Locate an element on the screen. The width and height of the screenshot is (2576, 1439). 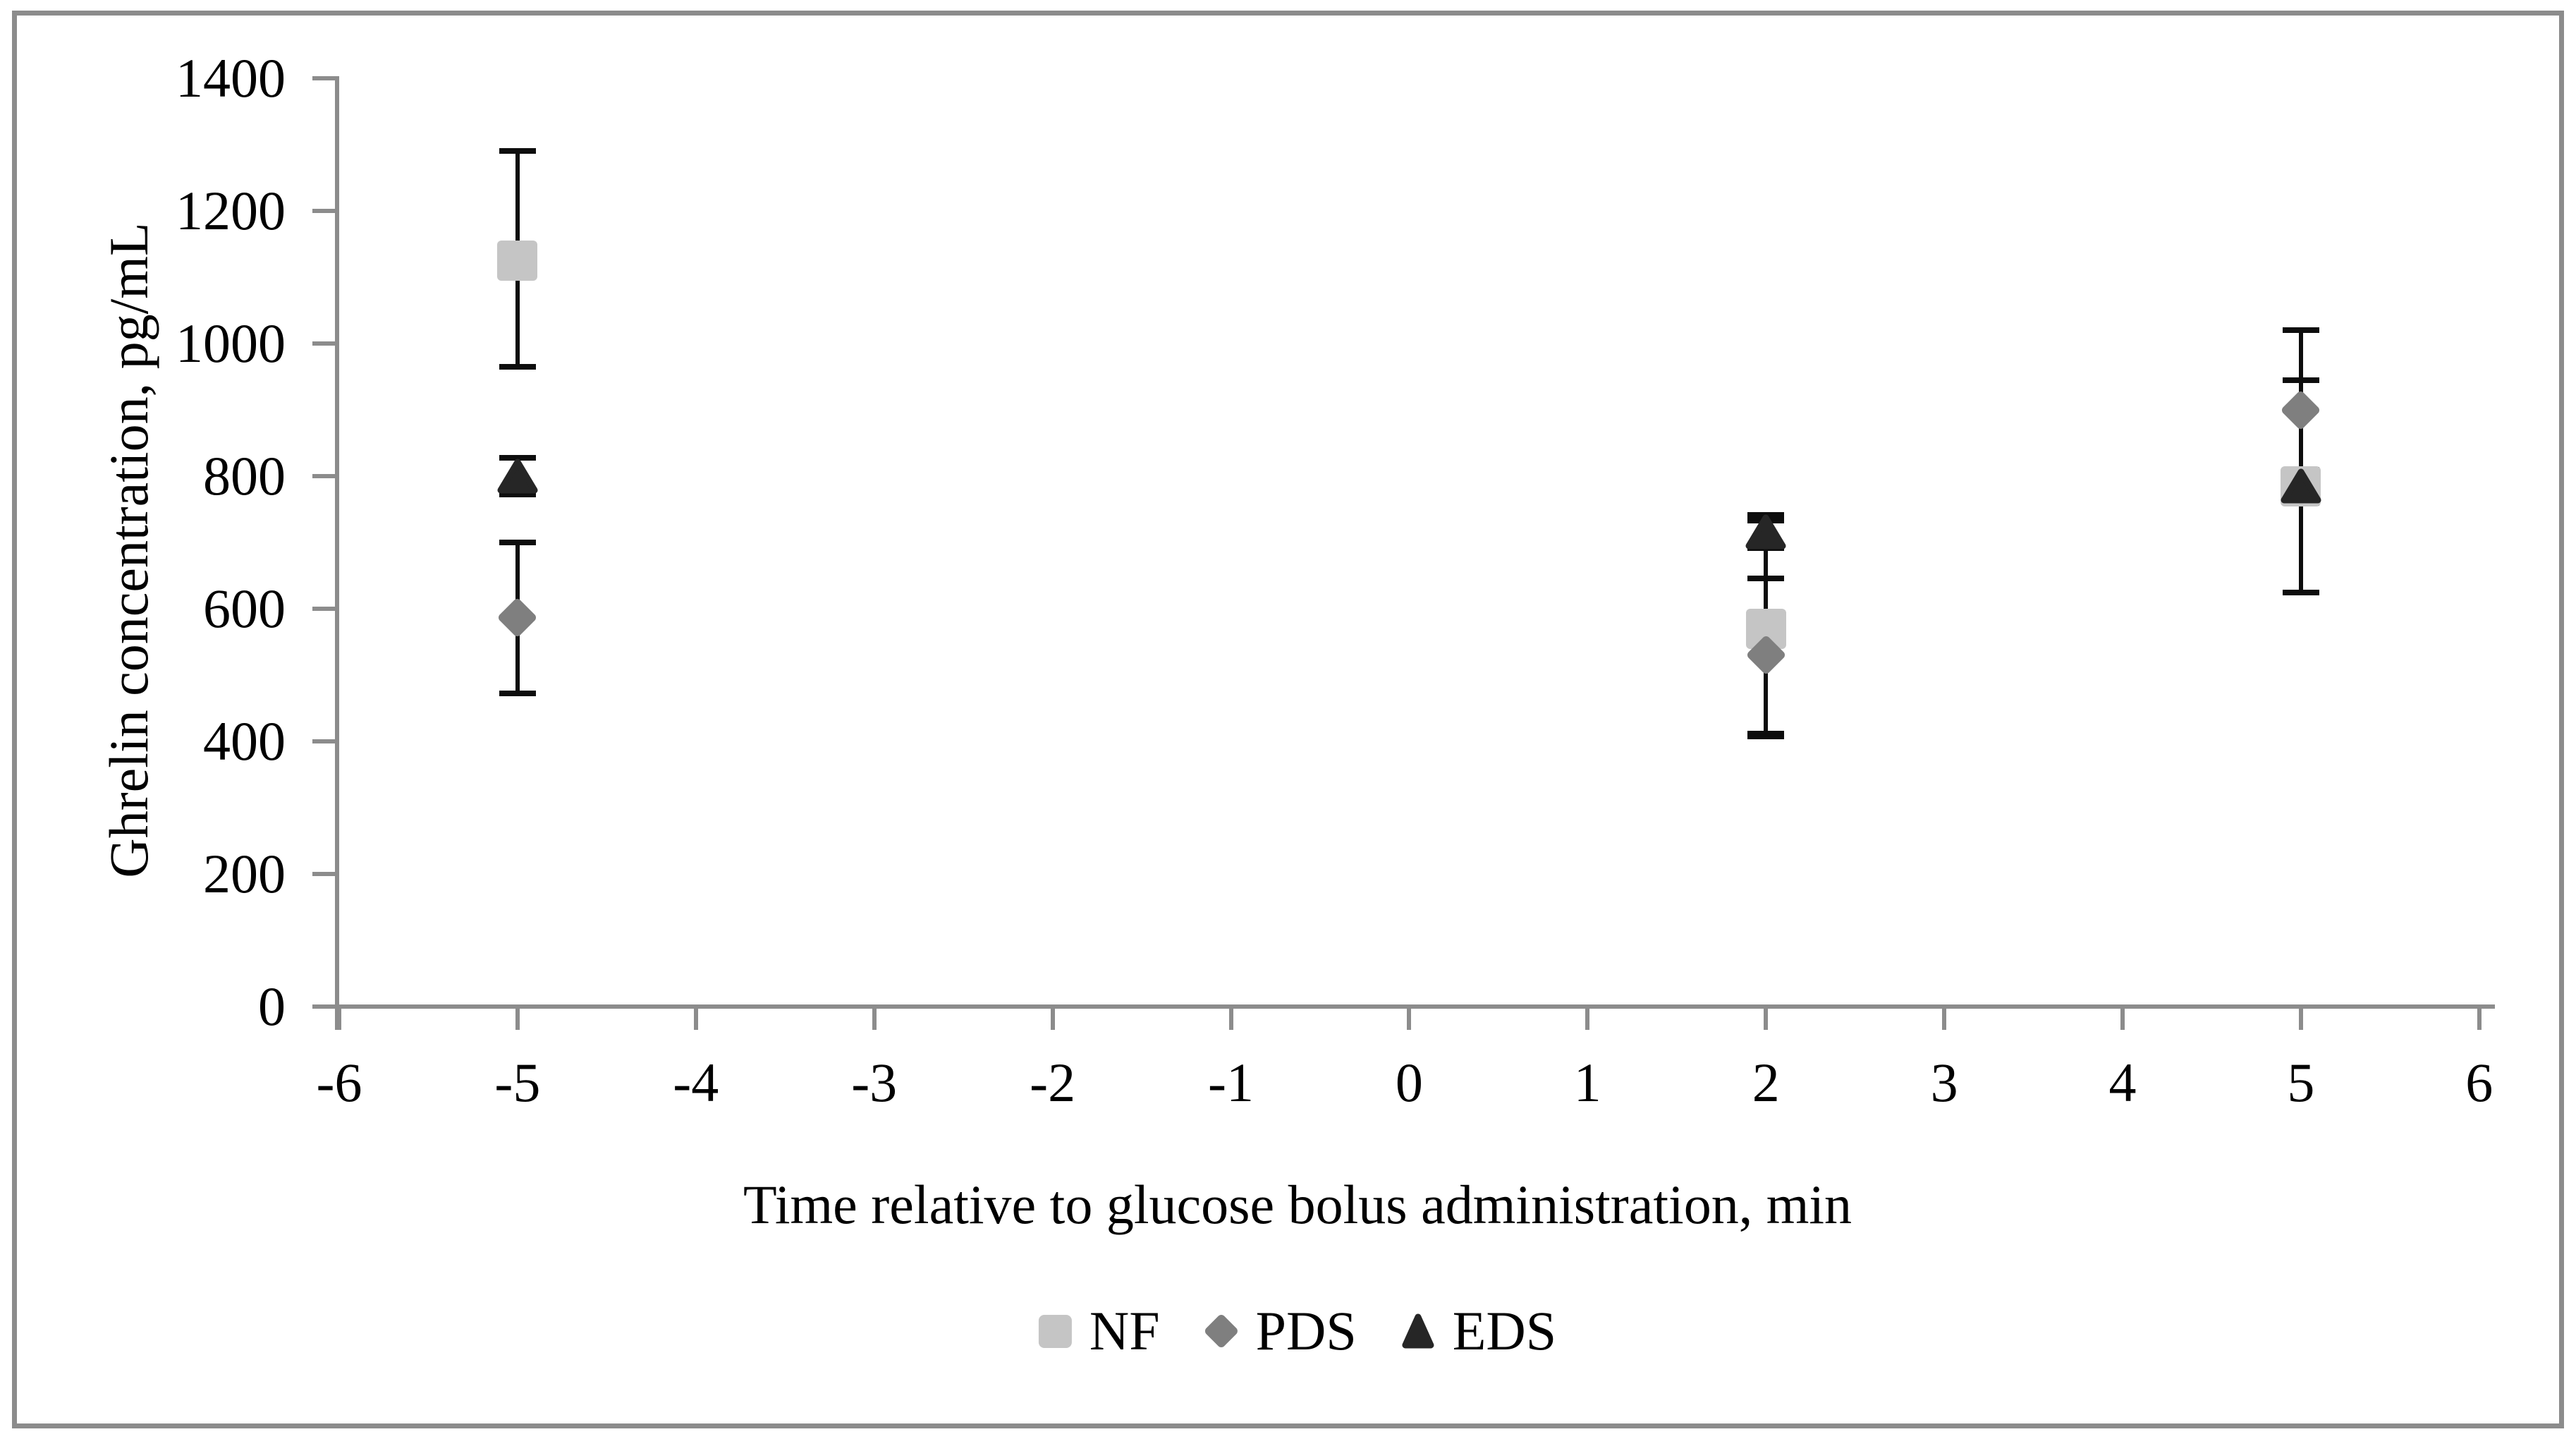
x-tick--6 is located at coordinates (339, 1018).